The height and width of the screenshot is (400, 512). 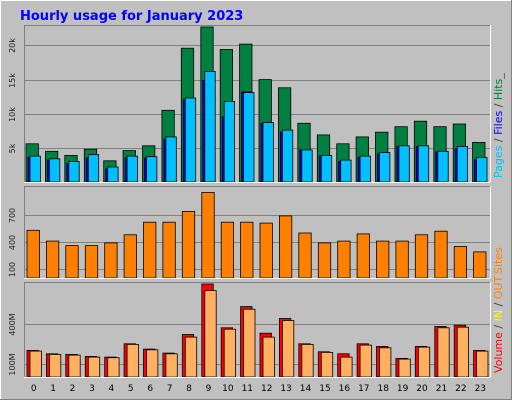 What do you see at coordinates (498, 287) in the screenshot?
I see `legend-part: OUT` at bounding box center [498, 287].